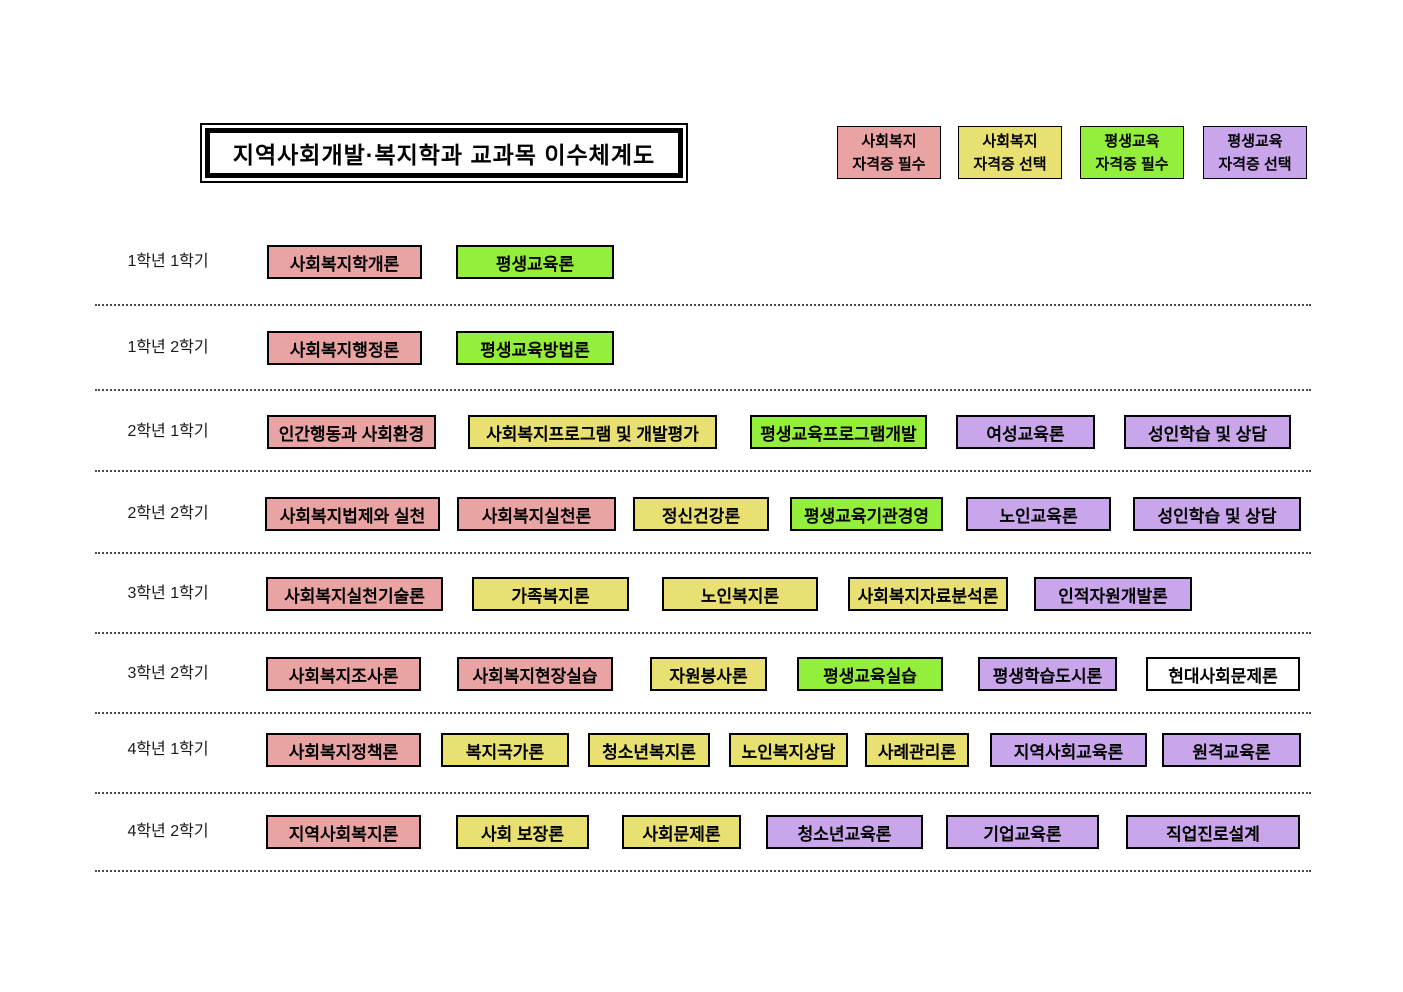  I want to click on course-box: 청소년교육론, so click(844, 832).